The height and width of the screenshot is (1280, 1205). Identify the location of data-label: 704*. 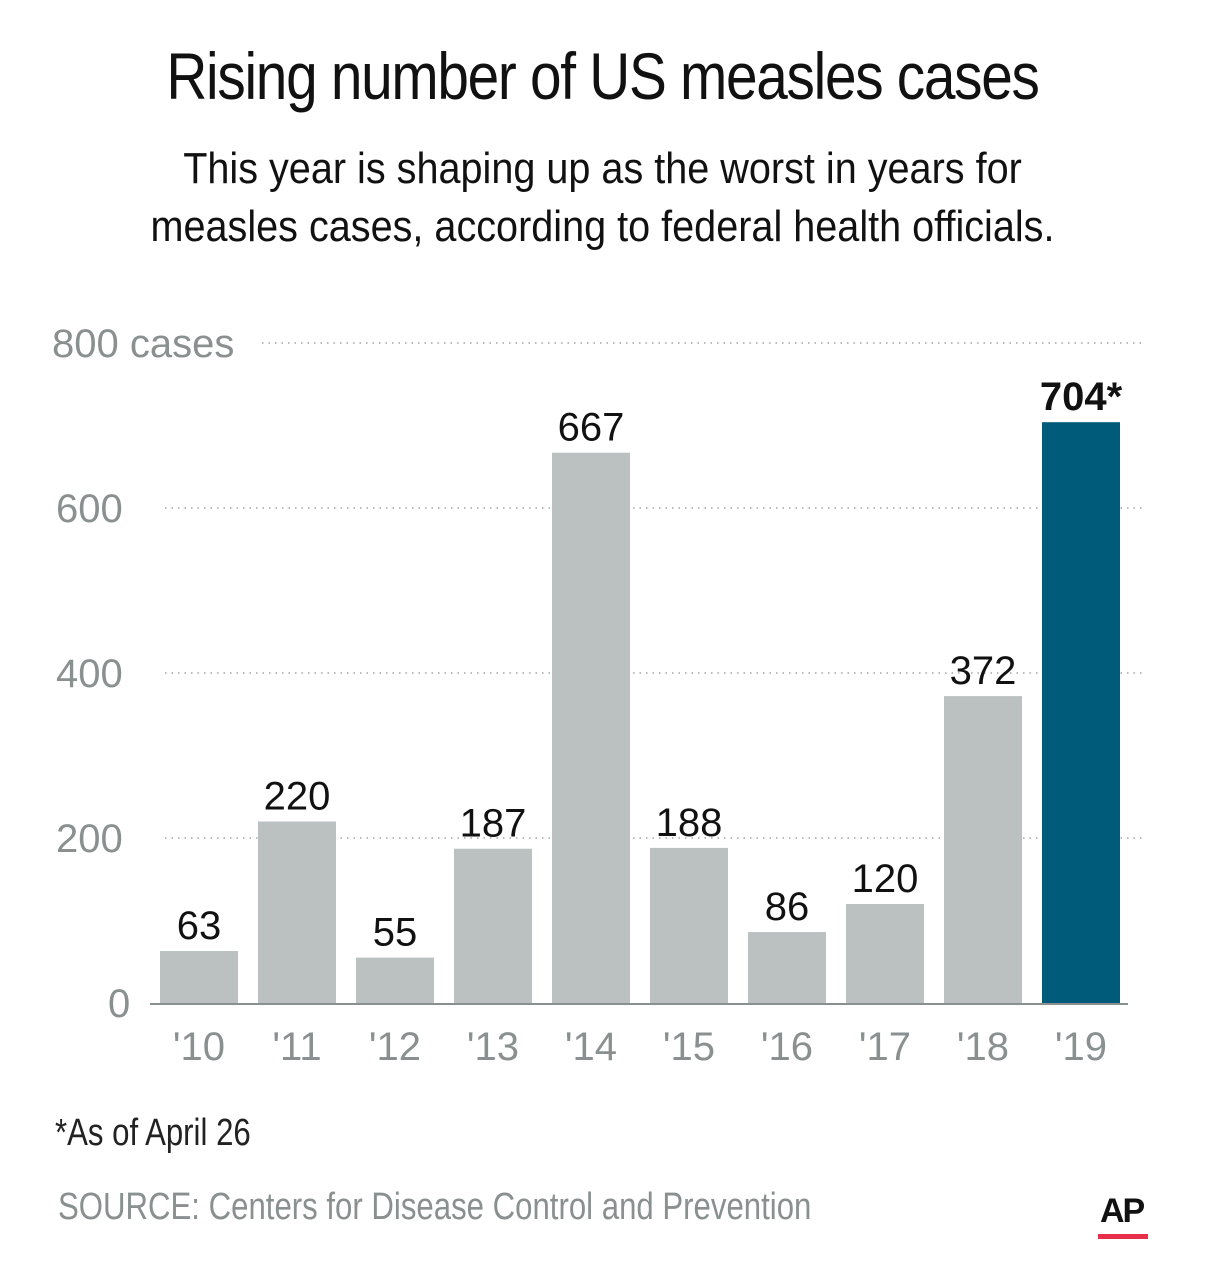
(1081, 397).